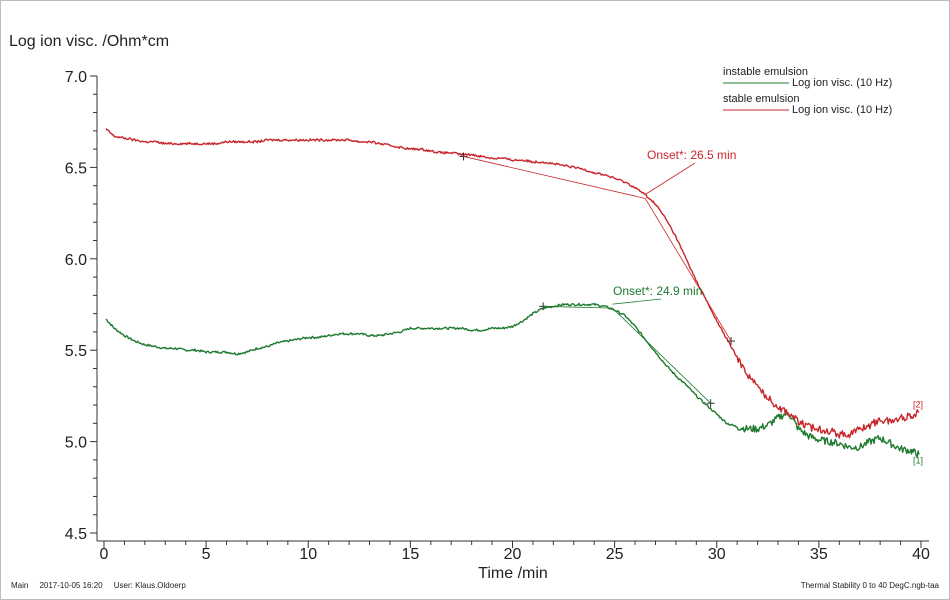 Image resolution: width=950 pixels, height=600 pixels. I want to click on x-axis-title: Time /min, so click(513, 573).